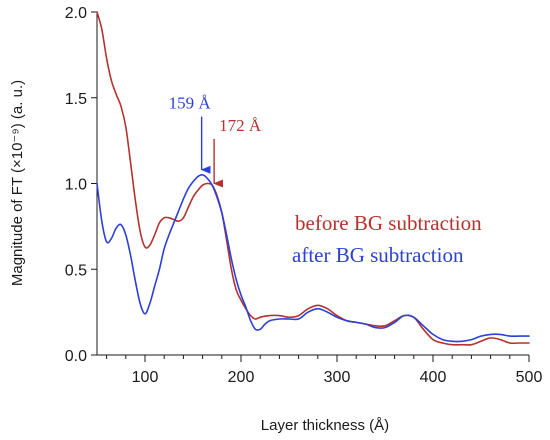 The height and width of the screenshot is (440, 550). Describe the element at coordinates (529, 377) in the screenshot. I see `x-tick-label: 500` at that location.